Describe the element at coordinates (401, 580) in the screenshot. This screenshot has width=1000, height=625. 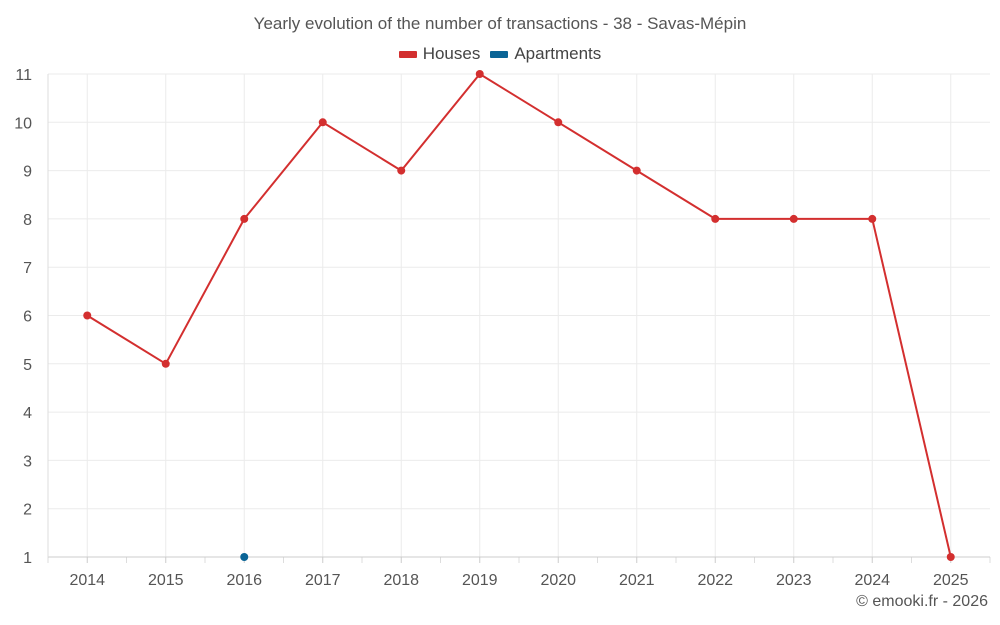
I see `x-tick-label: 2018` at that location.